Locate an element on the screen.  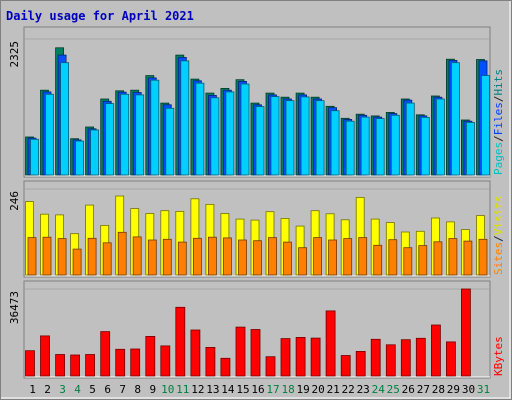
x-tick-label-10: 10 is located at coordinates (167, 389).